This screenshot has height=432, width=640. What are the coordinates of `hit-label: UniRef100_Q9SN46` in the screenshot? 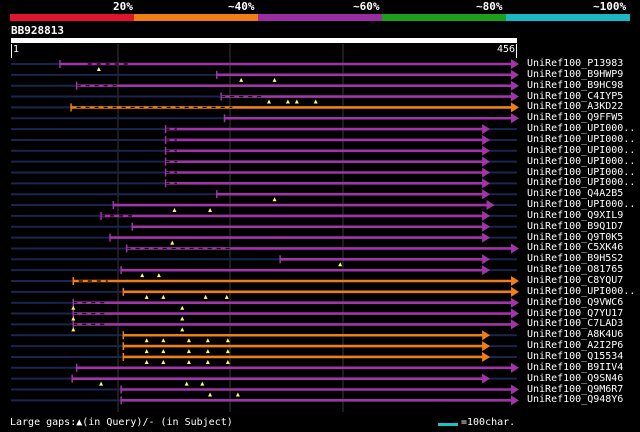 It's located at (575, 378).